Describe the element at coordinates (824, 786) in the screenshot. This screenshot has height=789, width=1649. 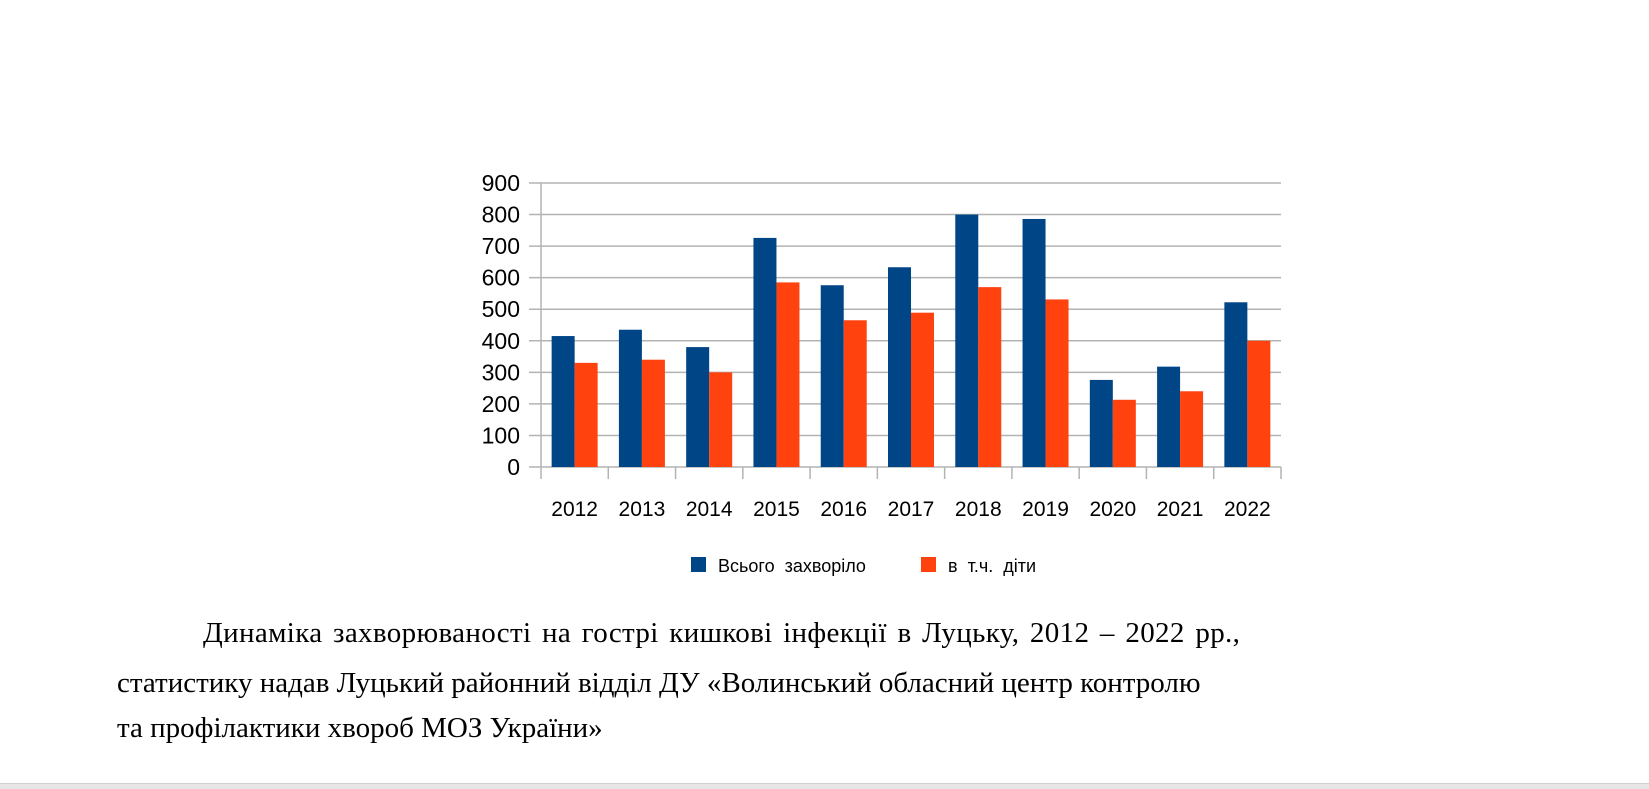
I see `page-bottom-edge` at that location.